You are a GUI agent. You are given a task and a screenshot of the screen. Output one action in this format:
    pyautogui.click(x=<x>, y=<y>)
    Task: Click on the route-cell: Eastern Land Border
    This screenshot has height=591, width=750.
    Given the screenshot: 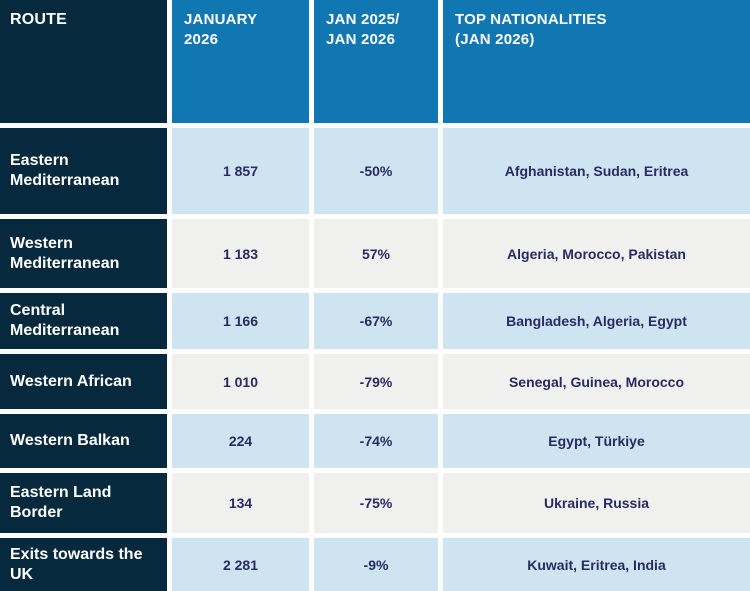 What is the action you would take?
    pyautogui.click(x=83, y=503)
    